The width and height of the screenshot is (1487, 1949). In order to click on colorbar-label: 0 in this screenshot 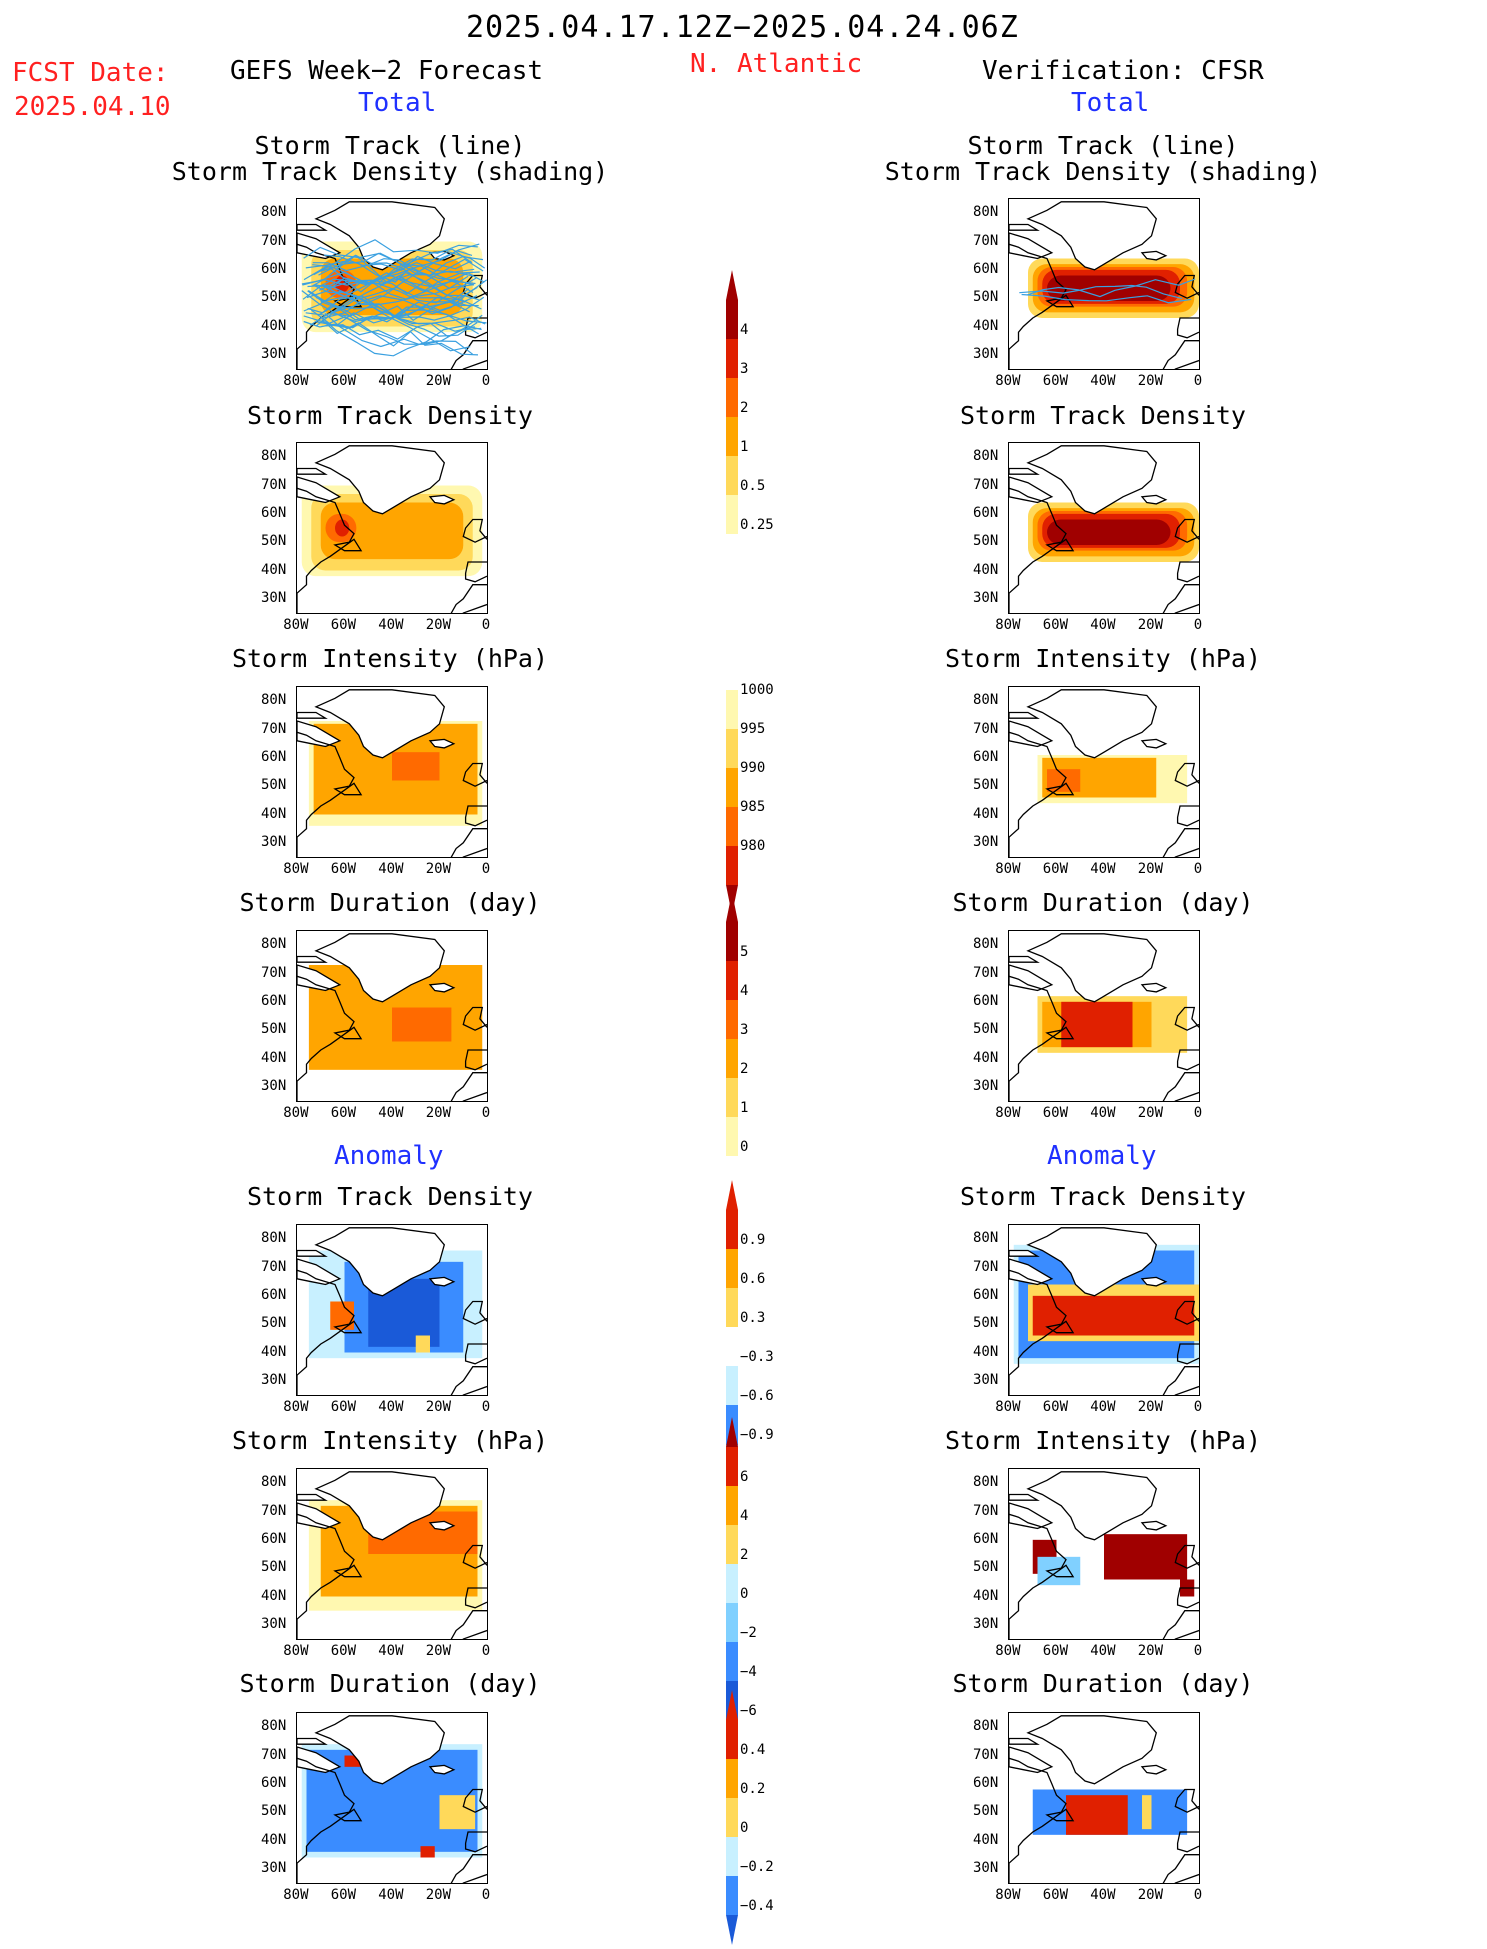, I will do `click(744, 1147)`.